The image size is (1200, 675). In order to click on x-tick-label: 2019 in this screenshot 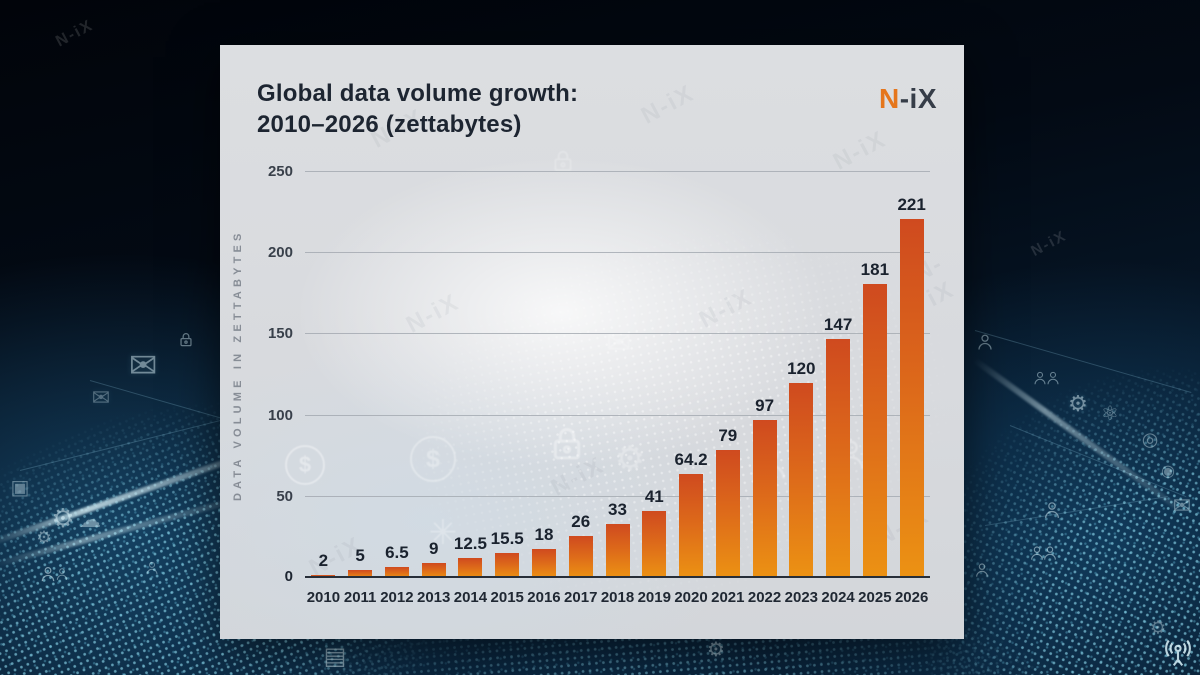, I will do `click(654, 597)`.